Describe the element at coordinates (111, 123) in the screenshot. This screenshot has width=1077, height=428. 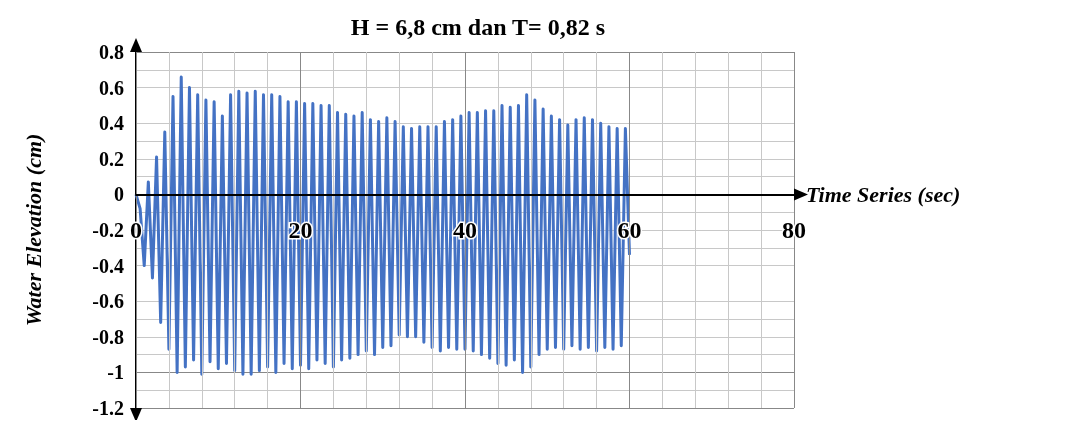
I see `y-tick-label: 0.4` at that location.